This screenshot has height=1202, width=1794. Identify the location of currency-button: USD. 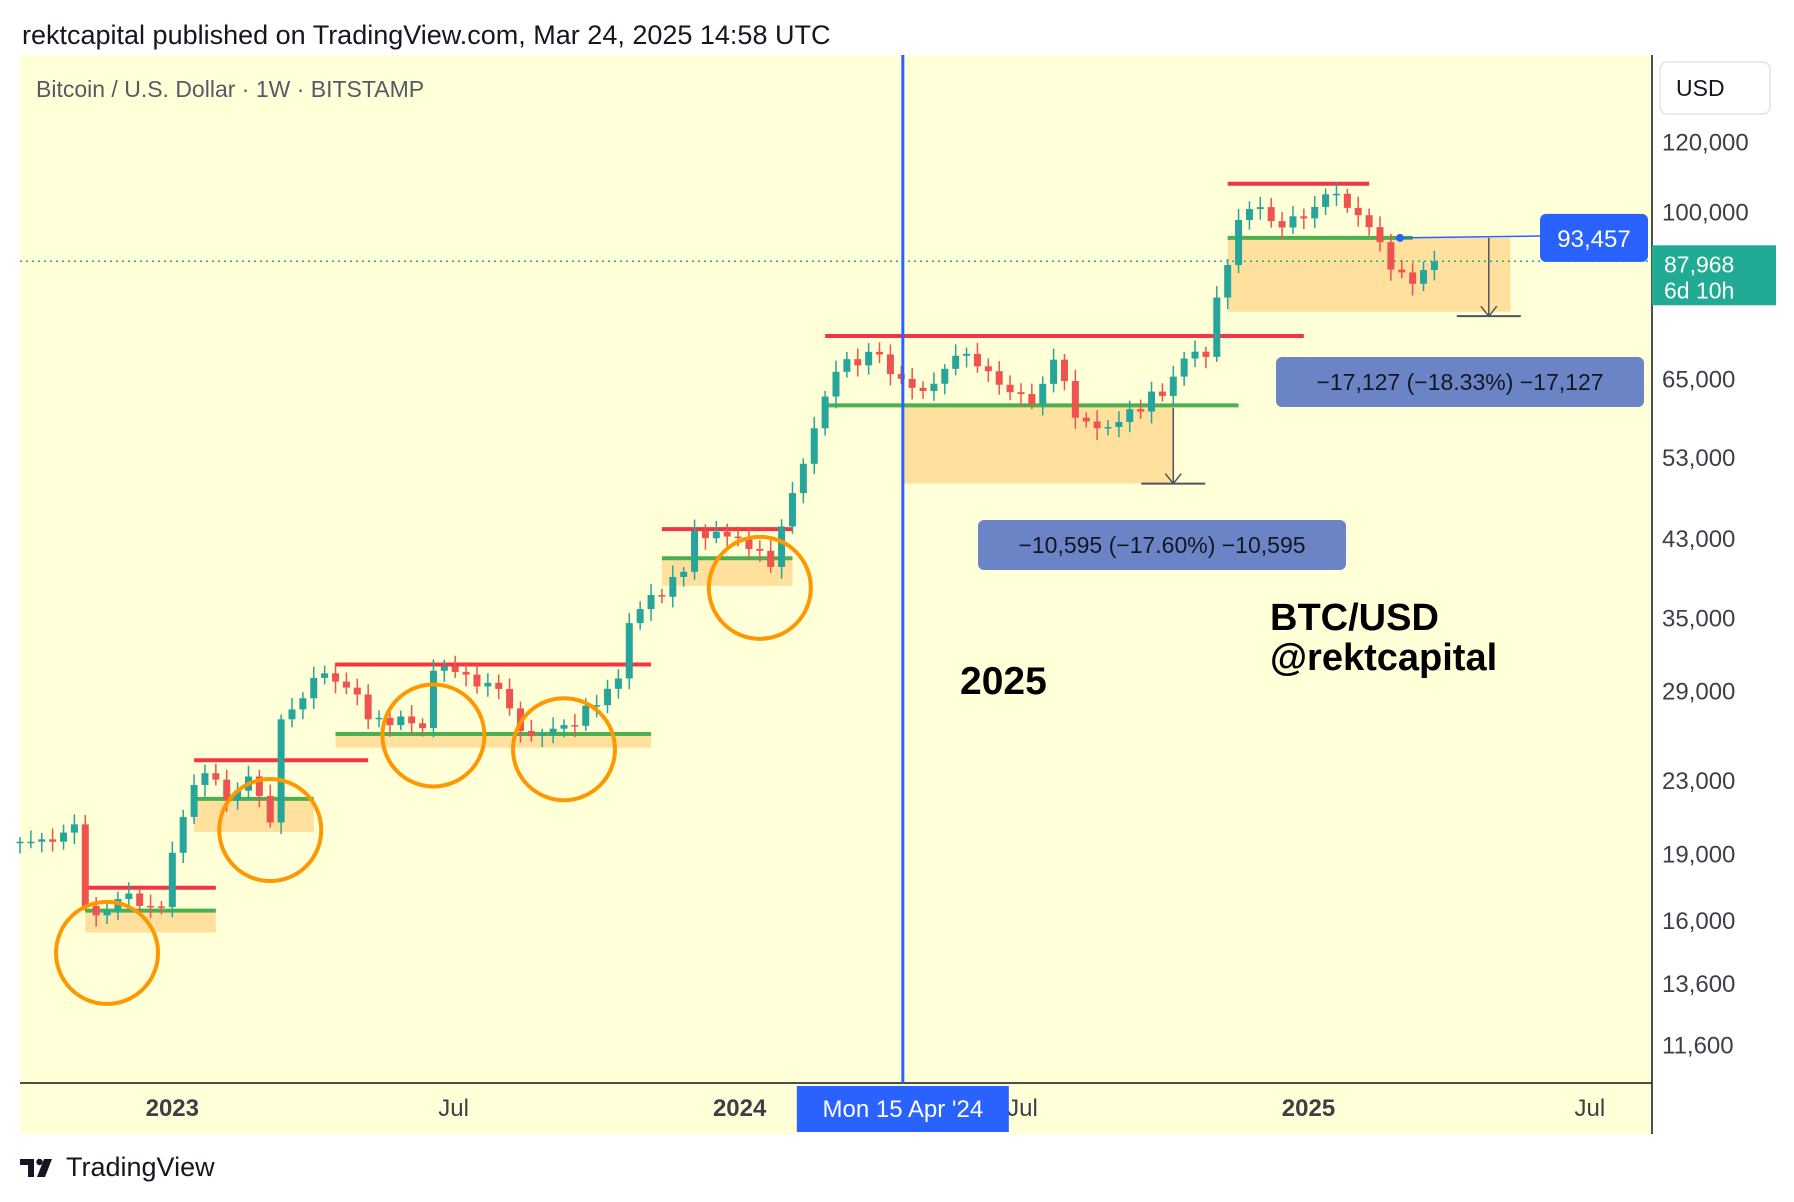
(1715, 88).